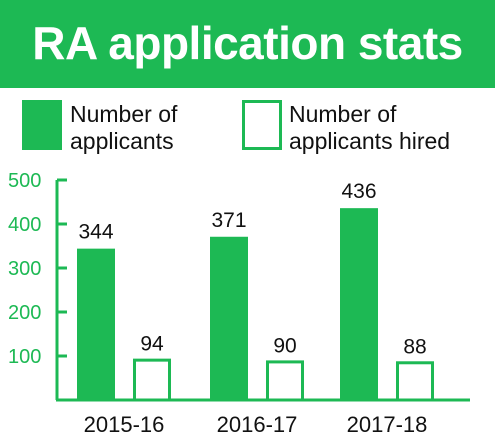  I want to click on legend-swatch-applicants, so click(42, 125).